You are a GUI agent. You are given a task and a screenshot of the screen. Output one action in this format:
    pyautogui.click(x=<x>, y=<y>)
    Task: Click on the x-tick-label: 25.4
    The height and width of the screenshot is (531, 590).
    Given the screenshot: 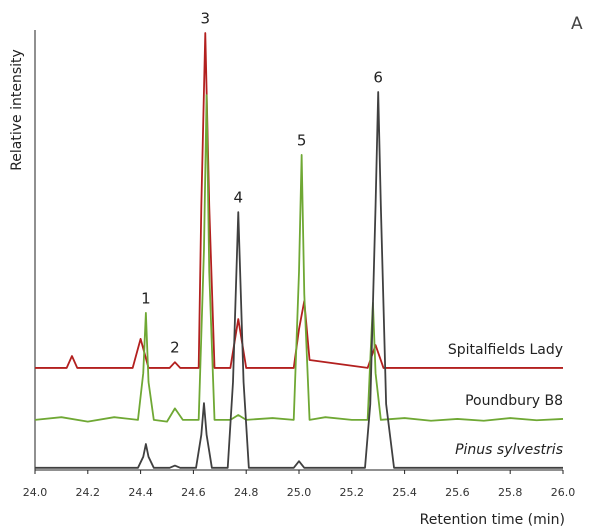 What is the action you would take?
    pyautogui.click(x=404, y=492)
    